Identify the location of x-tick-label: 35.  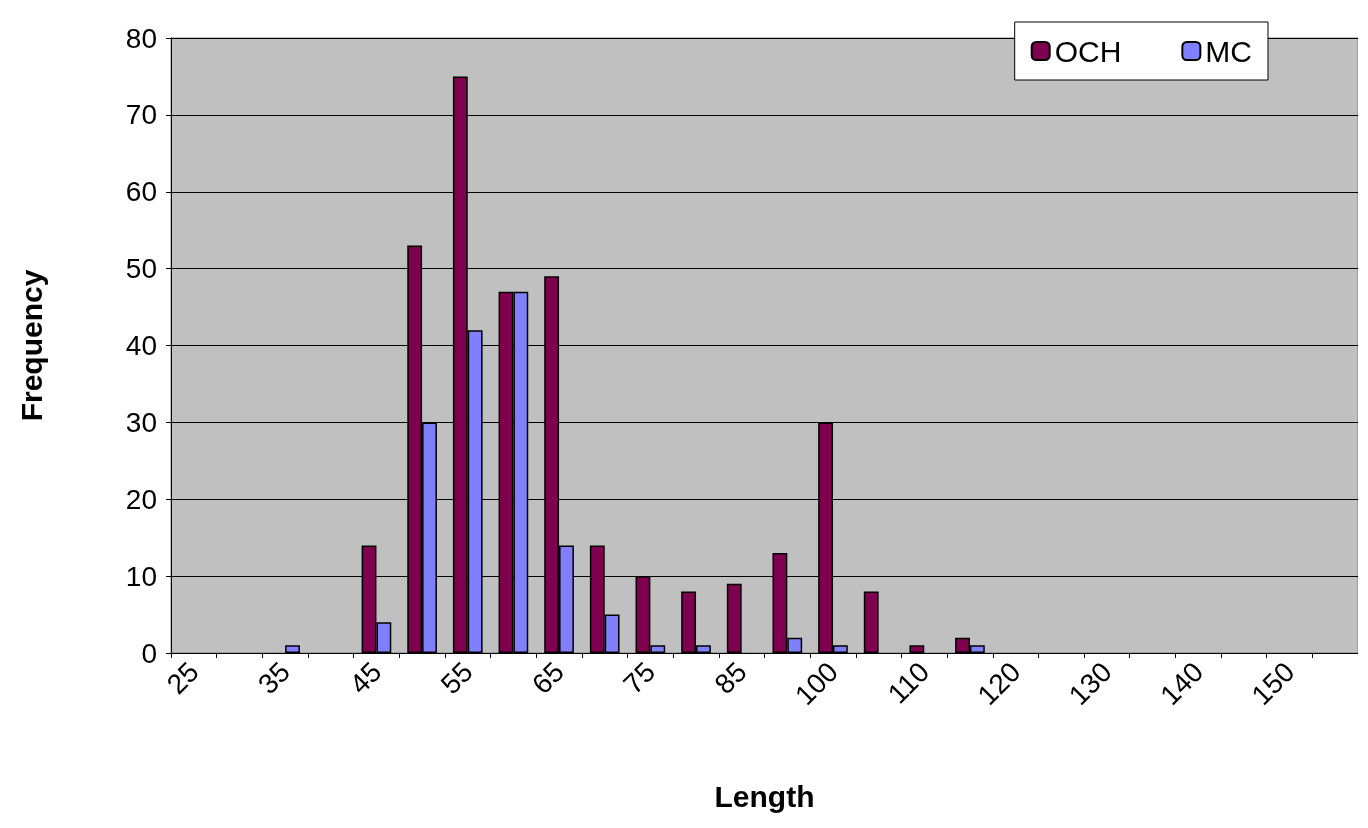
(274, 678).